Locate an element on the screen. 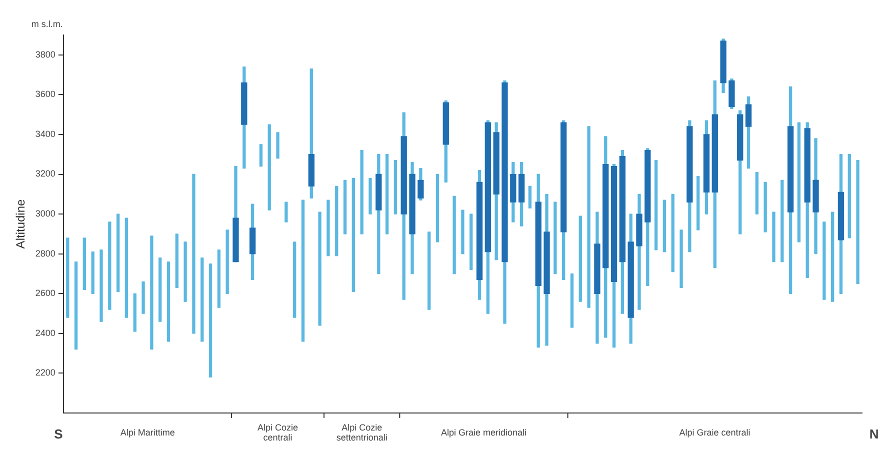  text: Alpi Cozie settentrionali is located at coordinates (362, 432).